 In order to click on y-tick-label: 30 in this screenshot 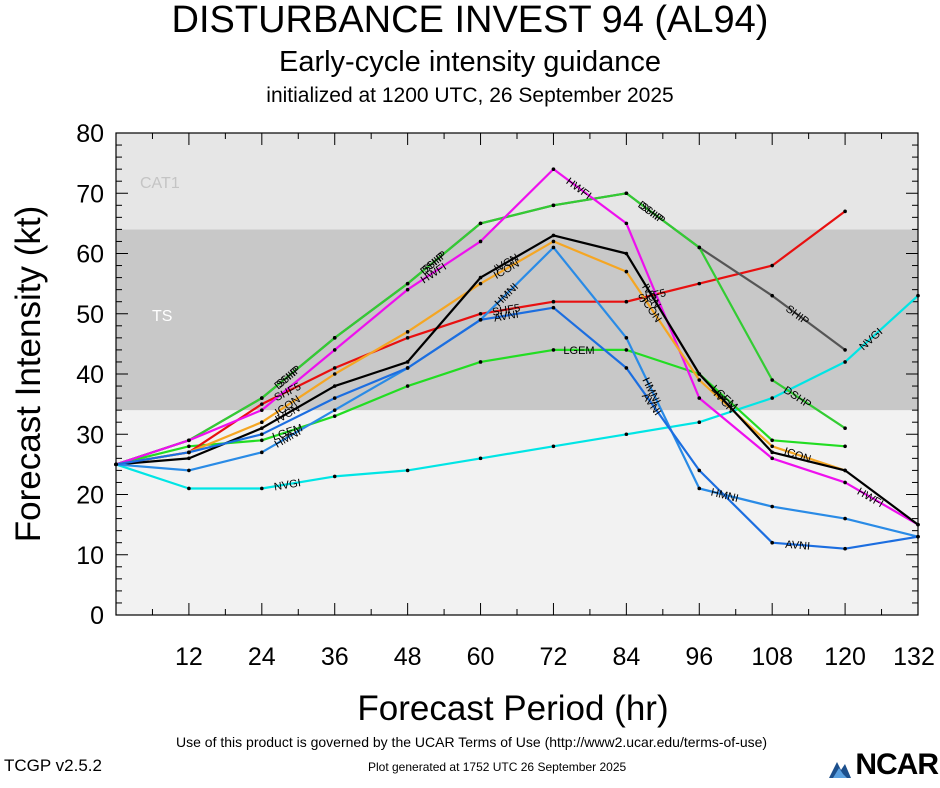, I will do `click(90, 435)`.